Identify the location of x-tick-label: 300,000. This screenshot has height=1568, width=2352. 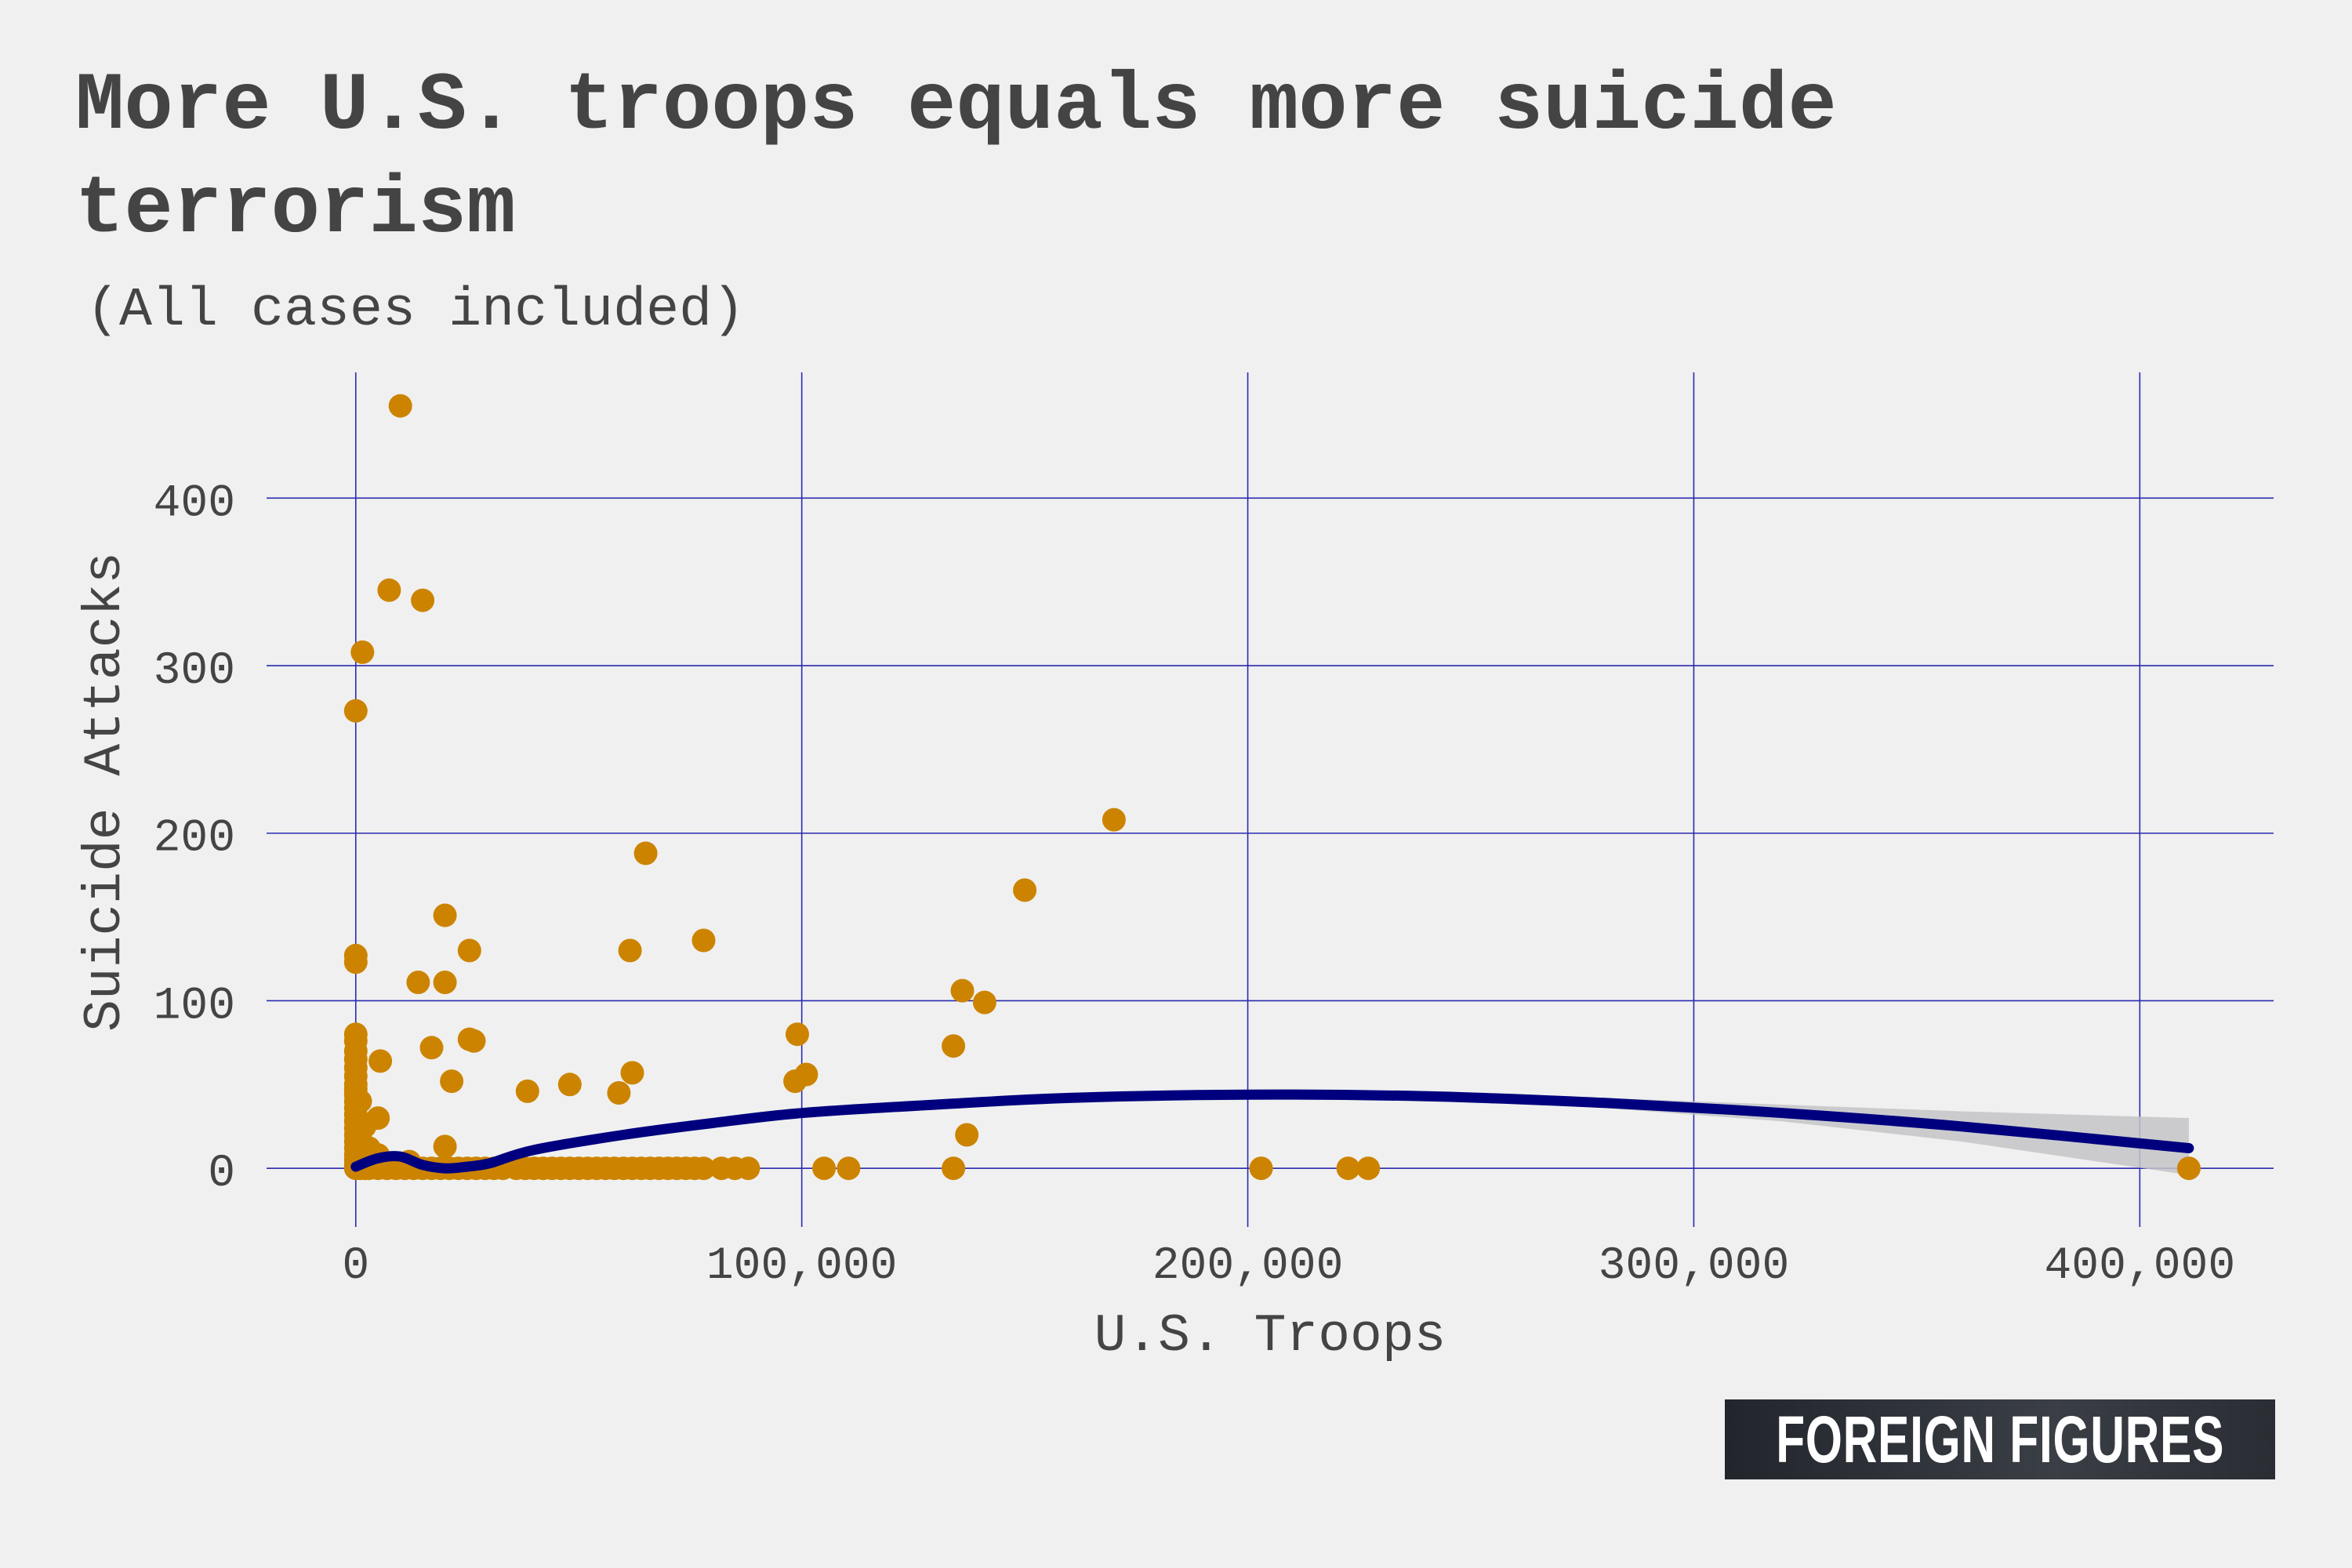
(1694, 1266).